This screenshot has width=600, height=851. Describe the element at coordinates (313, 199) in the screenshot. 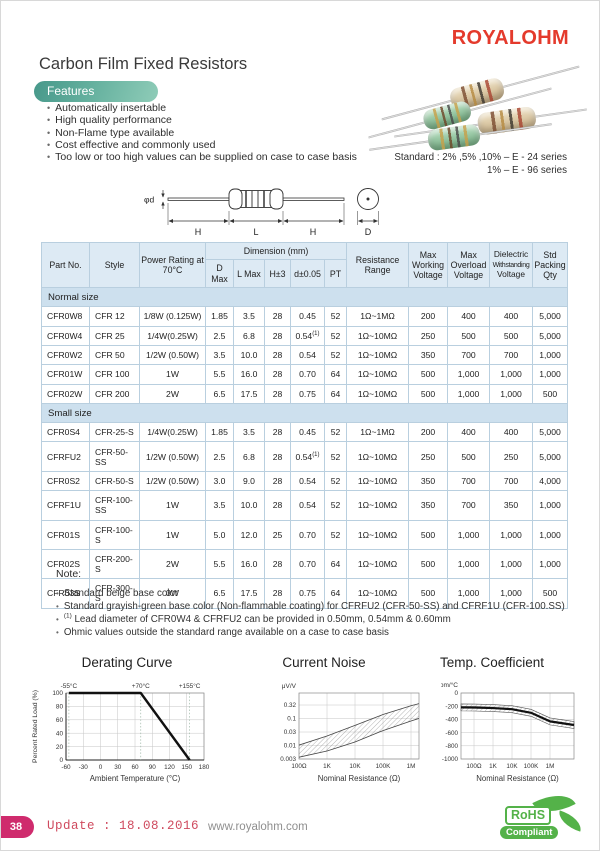

I see `lead-right` at that location.